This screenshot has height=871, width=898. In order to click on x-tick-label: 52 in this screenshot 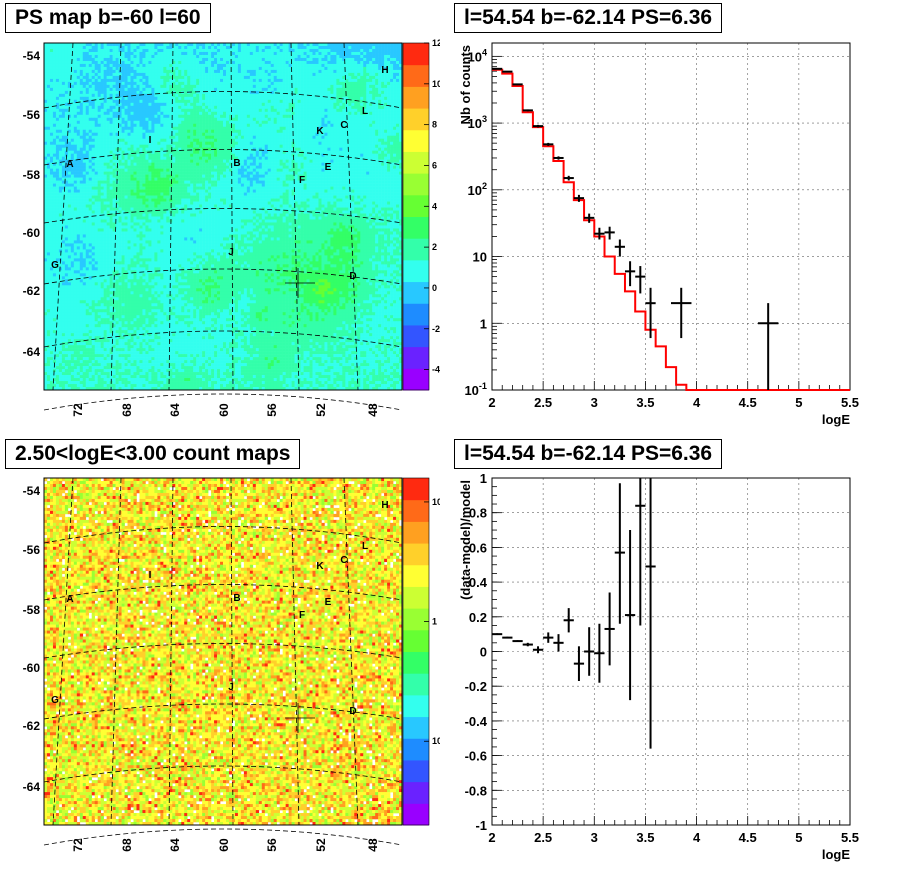, I will do `click(321, 410)`.